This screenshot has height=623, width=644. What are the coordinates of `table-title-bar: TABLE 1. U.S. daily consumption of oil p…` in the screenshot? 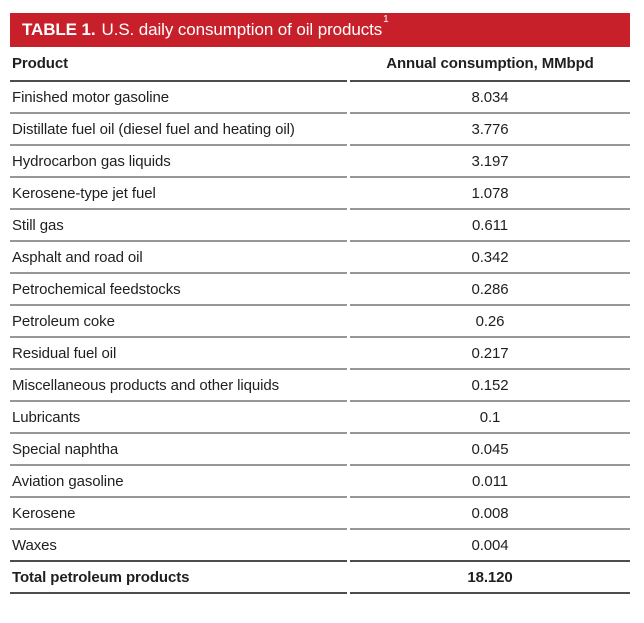 It's located at (320, 30).